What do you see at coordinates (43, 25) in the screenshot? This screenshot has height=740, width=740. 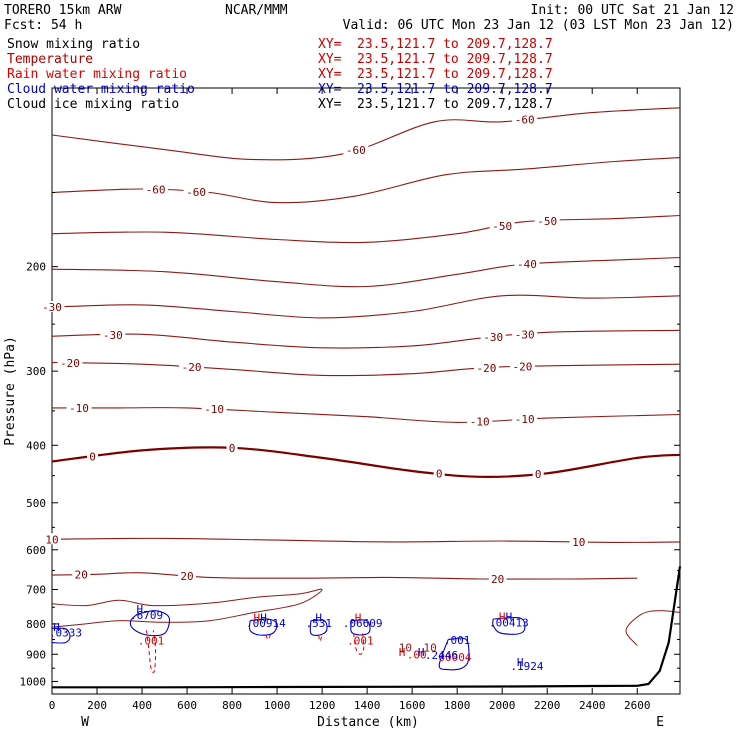 I see `forecast-hour: Fcst: 54 h` at bounding box center [43, 25].